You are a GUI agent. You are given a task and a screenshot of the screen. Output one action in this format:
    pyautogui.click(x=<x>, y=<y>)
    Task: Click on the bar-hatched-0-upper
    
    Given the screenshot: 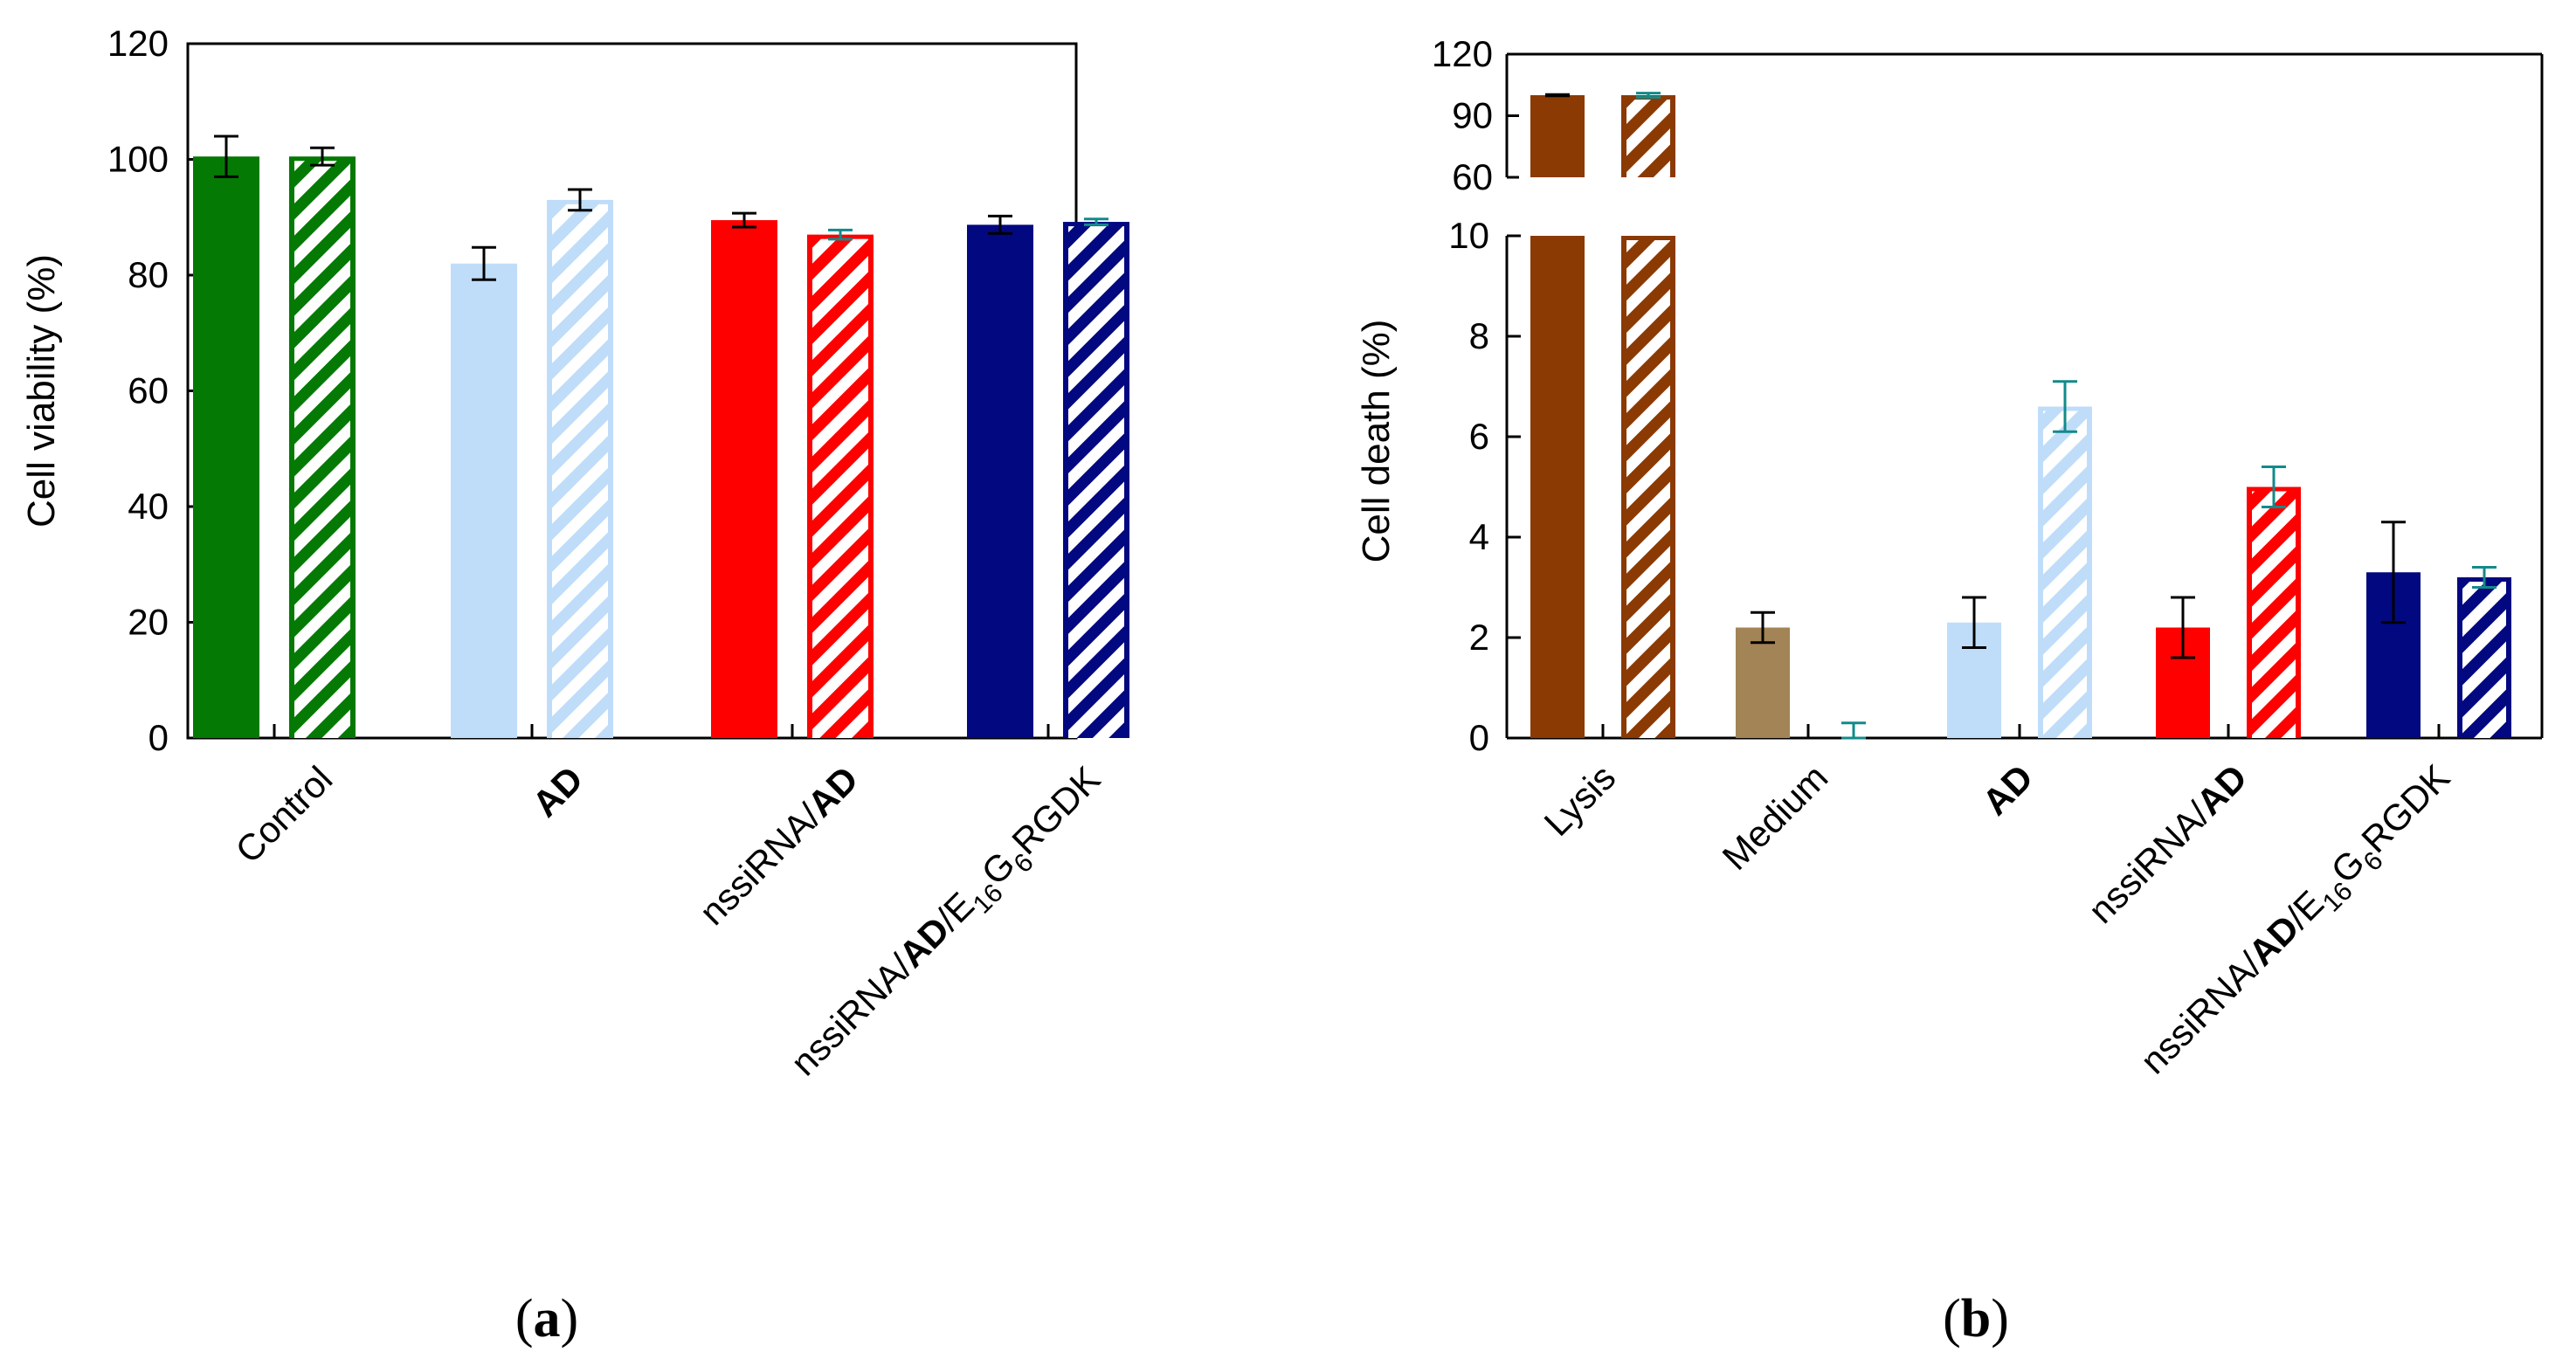 What is the action you would take?
    pyautogui.click(x=1648, y=136)
    